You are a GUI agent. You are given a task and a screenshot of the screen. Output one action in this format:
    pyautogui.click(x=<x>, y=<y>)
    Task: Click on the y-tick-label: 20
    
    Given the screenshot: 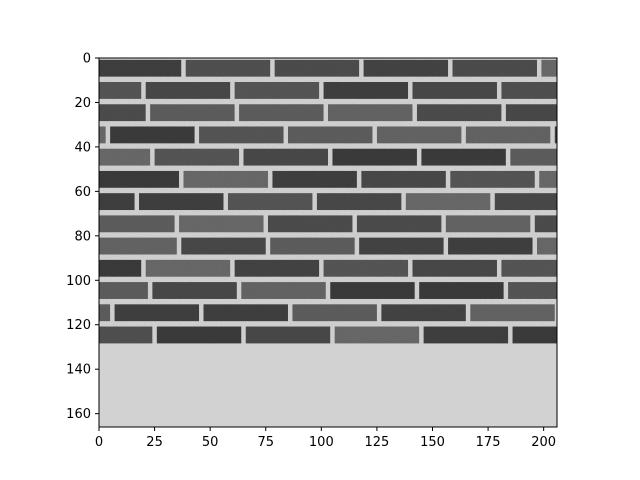 What is the action you would take?
    pyautogui.click(x=82, y=103)
    